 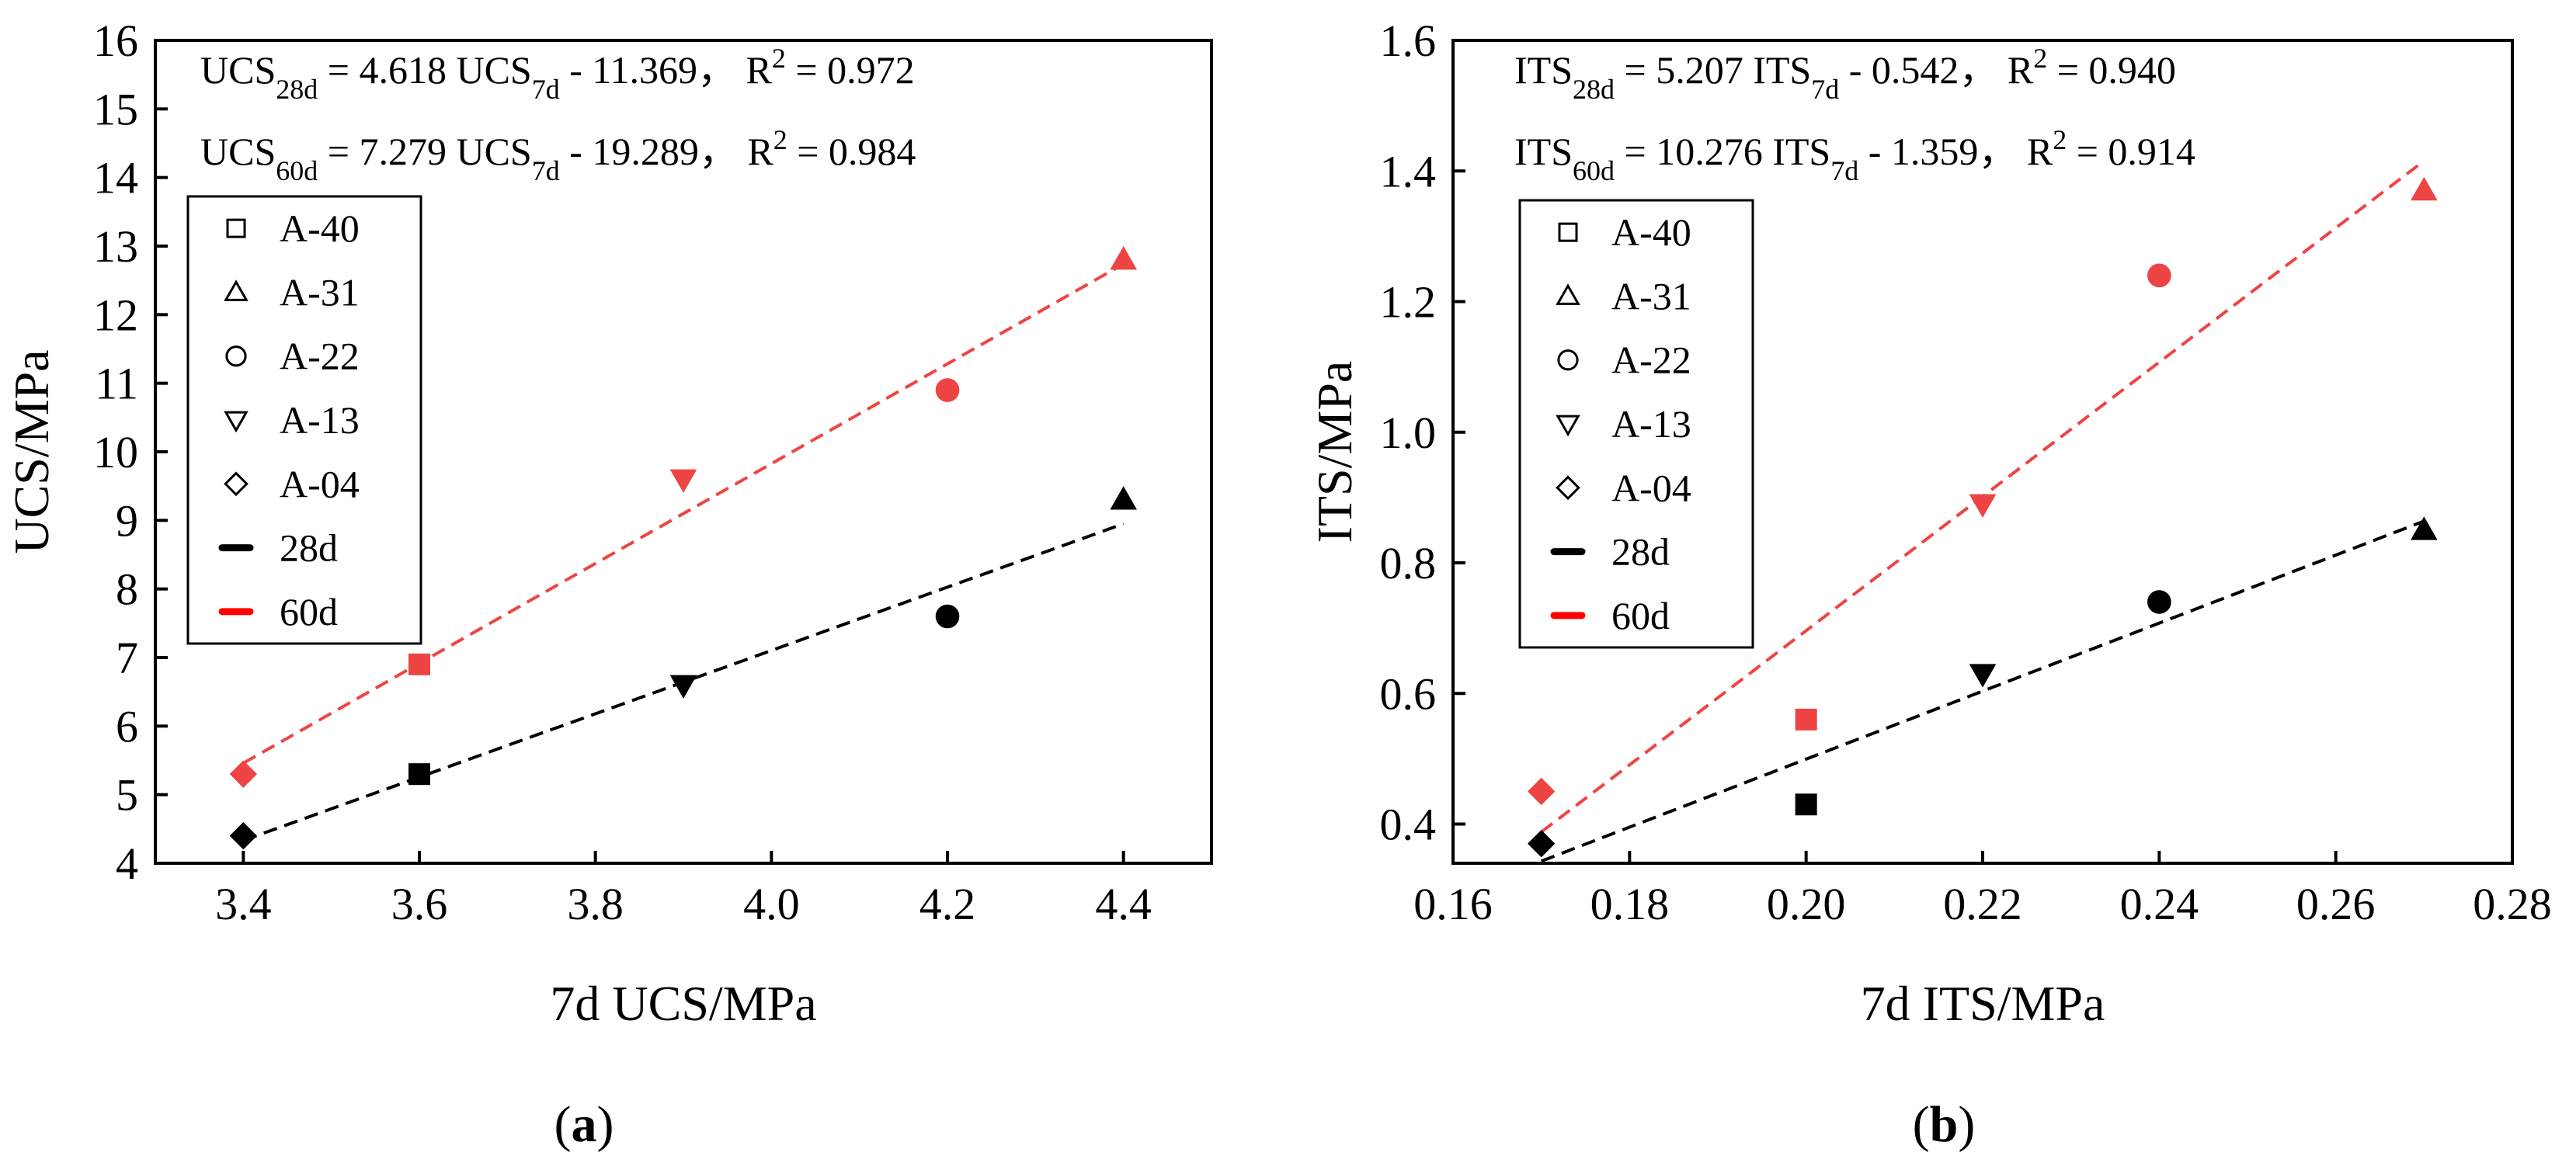 I want to click on legend: A-40 A-31 A-22 A-13 A-04 28d 60d, so click(x=304, y=420).